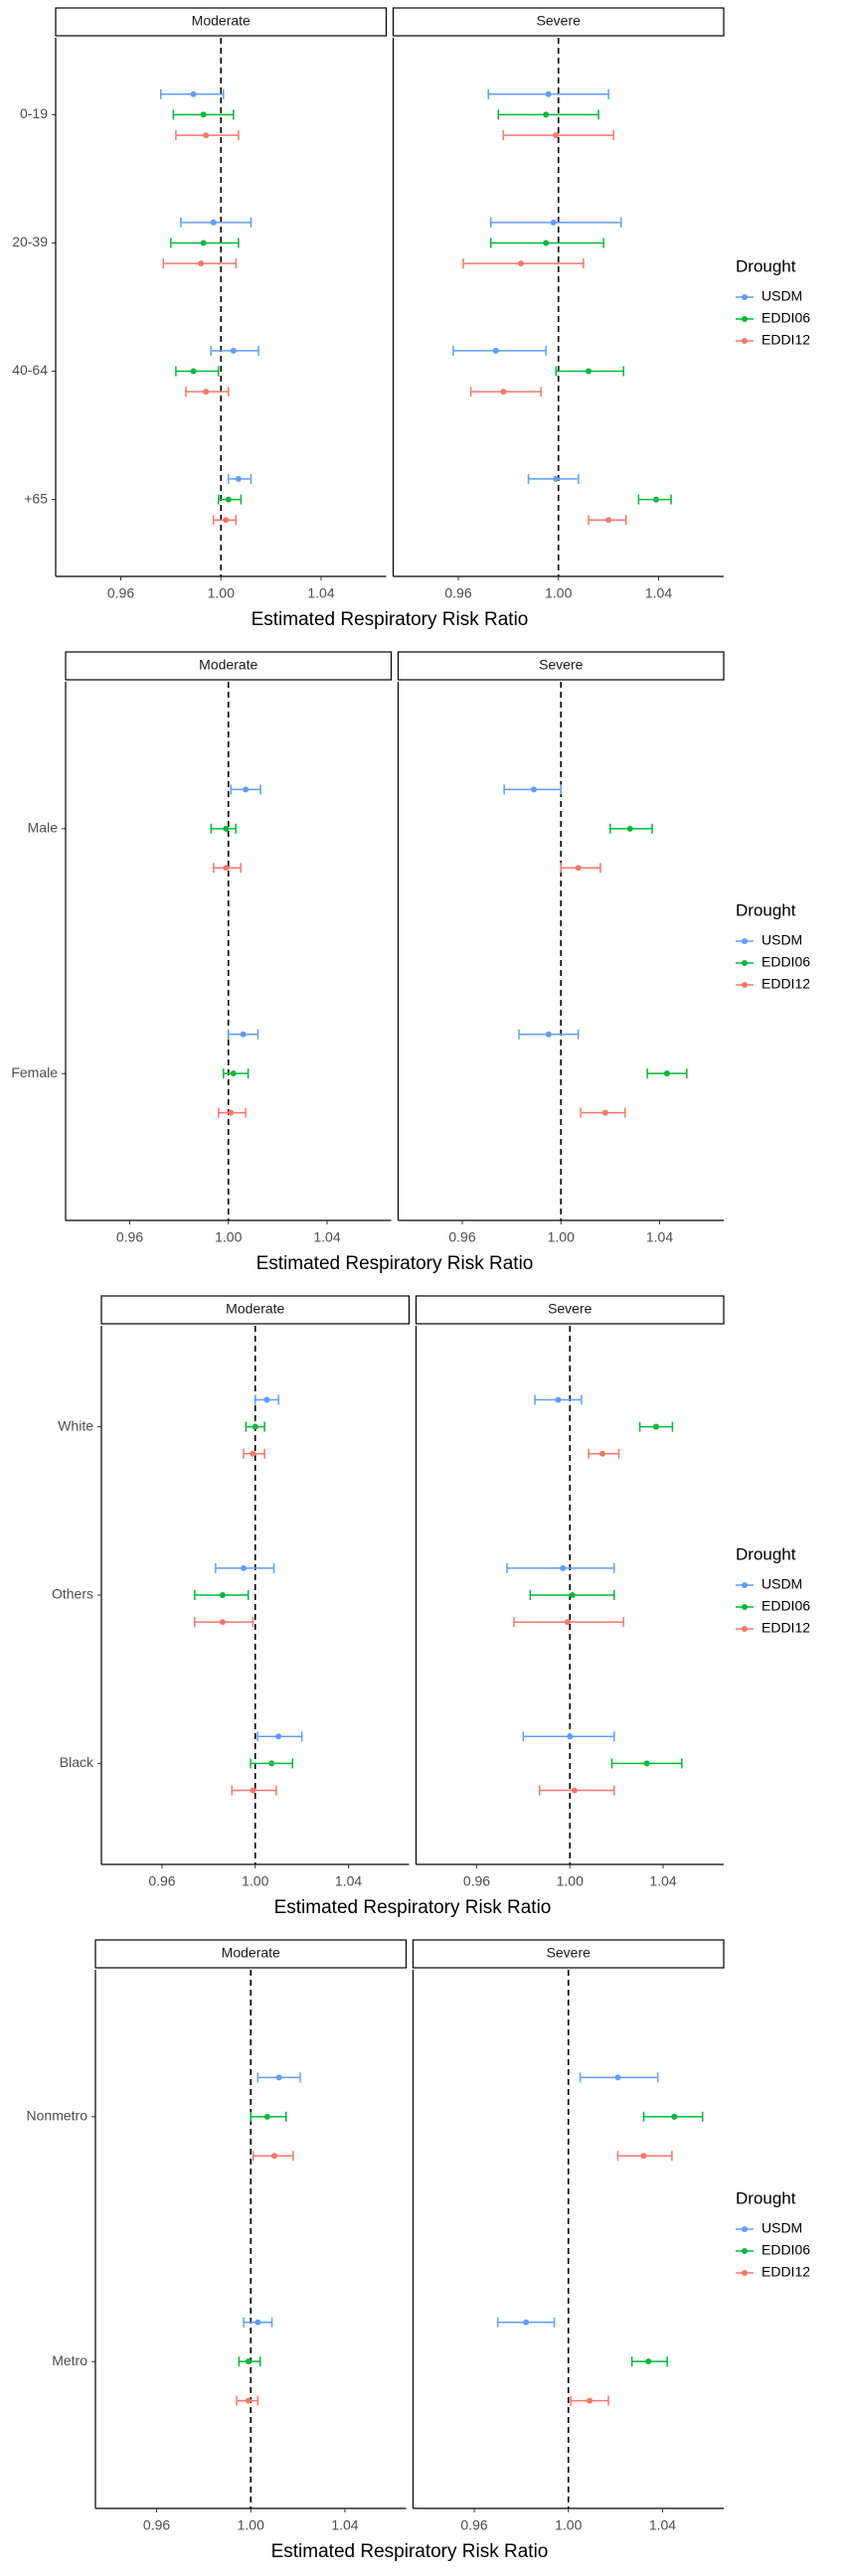 The width and height of the screenshot is (845, 2576). Describe the element at coordinates (30, 370) in the screenshot. I see `y-tick-label: 40-64` at that location.